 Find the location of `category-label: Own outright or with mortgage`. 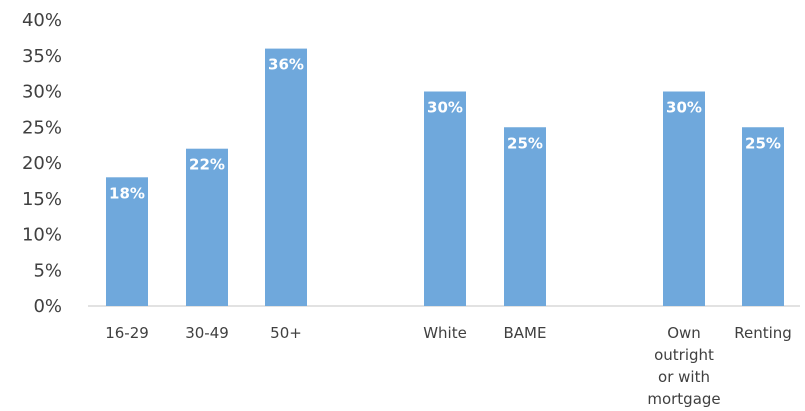

category-label: Own outright or with mortgage is located at coordinates (683, 366).